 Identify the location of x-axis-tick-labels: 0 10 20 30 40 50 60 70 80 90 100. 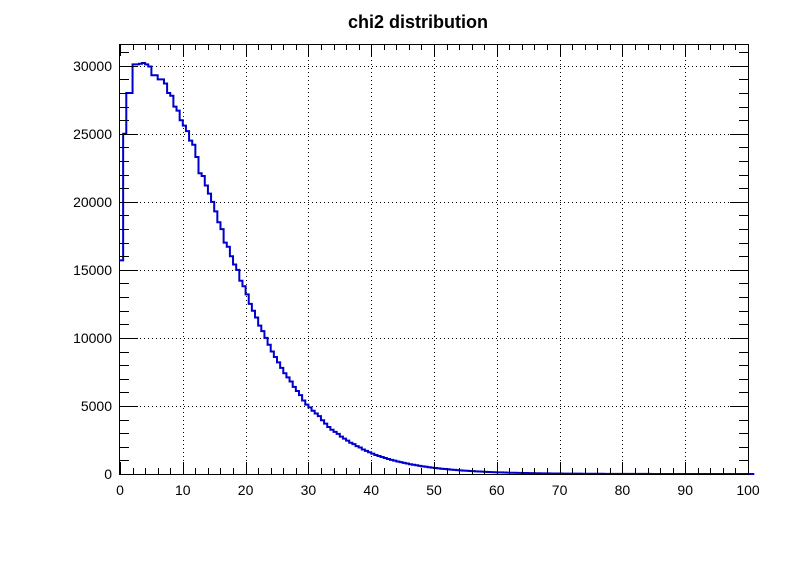
(438, 490).